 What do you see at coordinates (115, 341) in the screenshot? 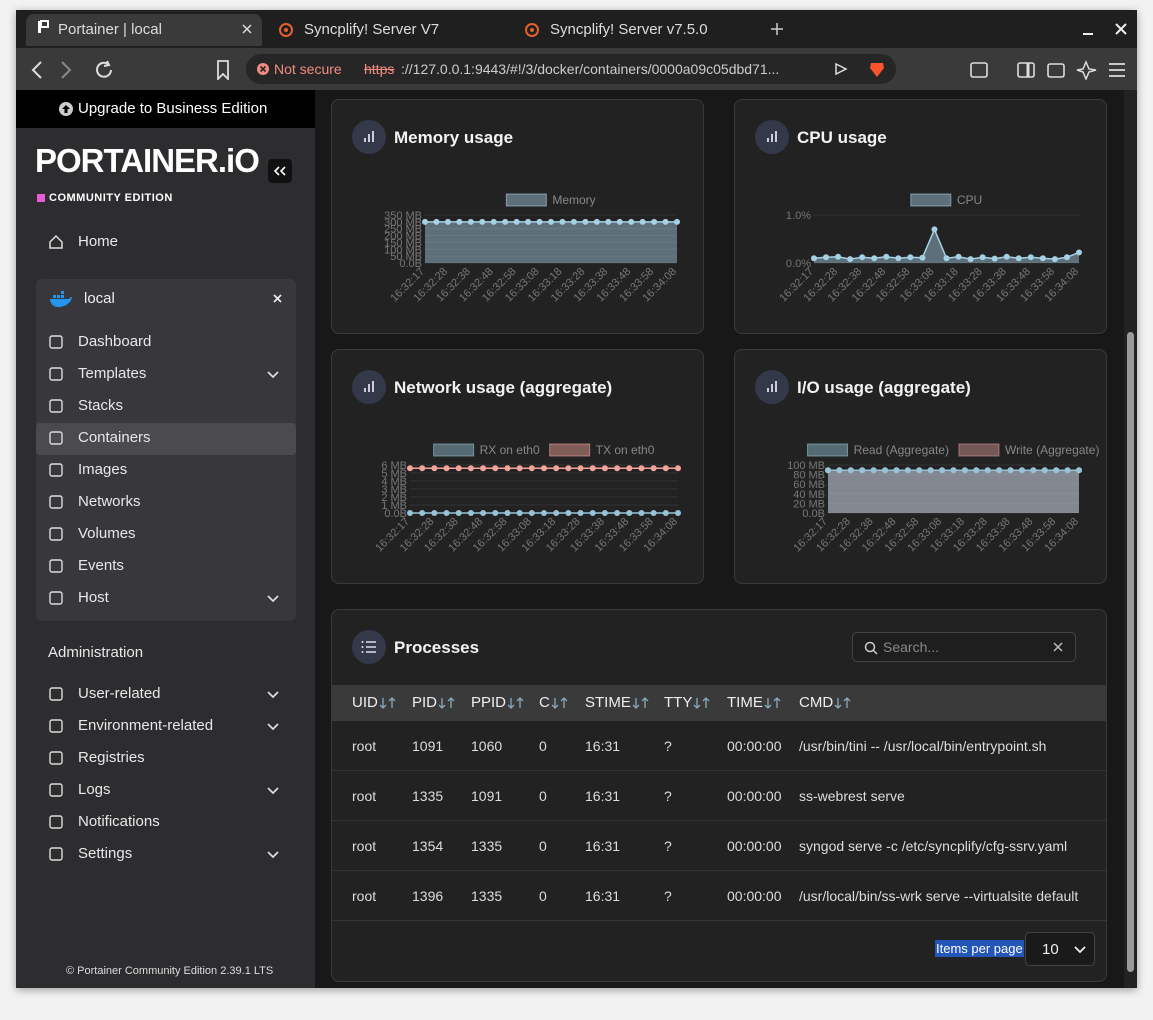
I see `nav-item: Dashboard` at bounding box center [115, 341].